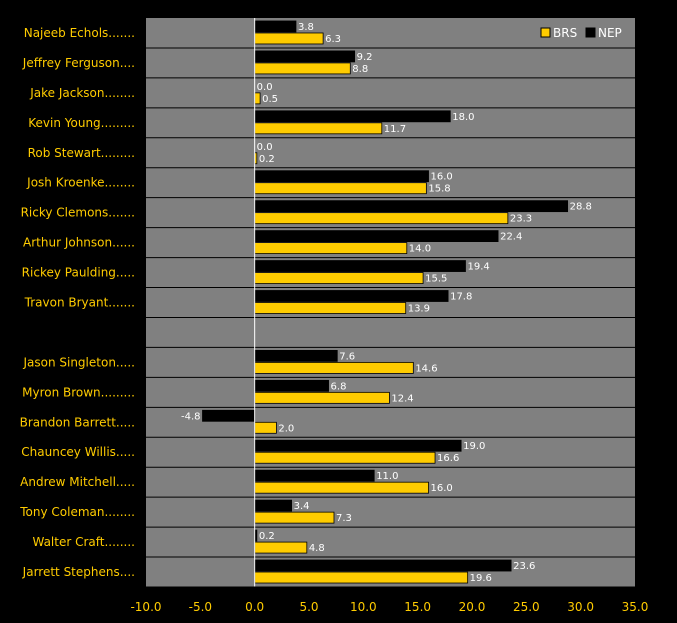 This screenshot has width=677, height=623. I want to click on x-tick-label: -5.0, so click(200, 607).